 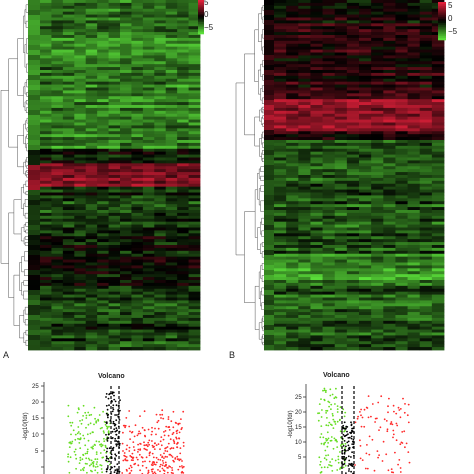 I want to click on colorbar-b-tick-low: −5, so click(x=453, y=31).